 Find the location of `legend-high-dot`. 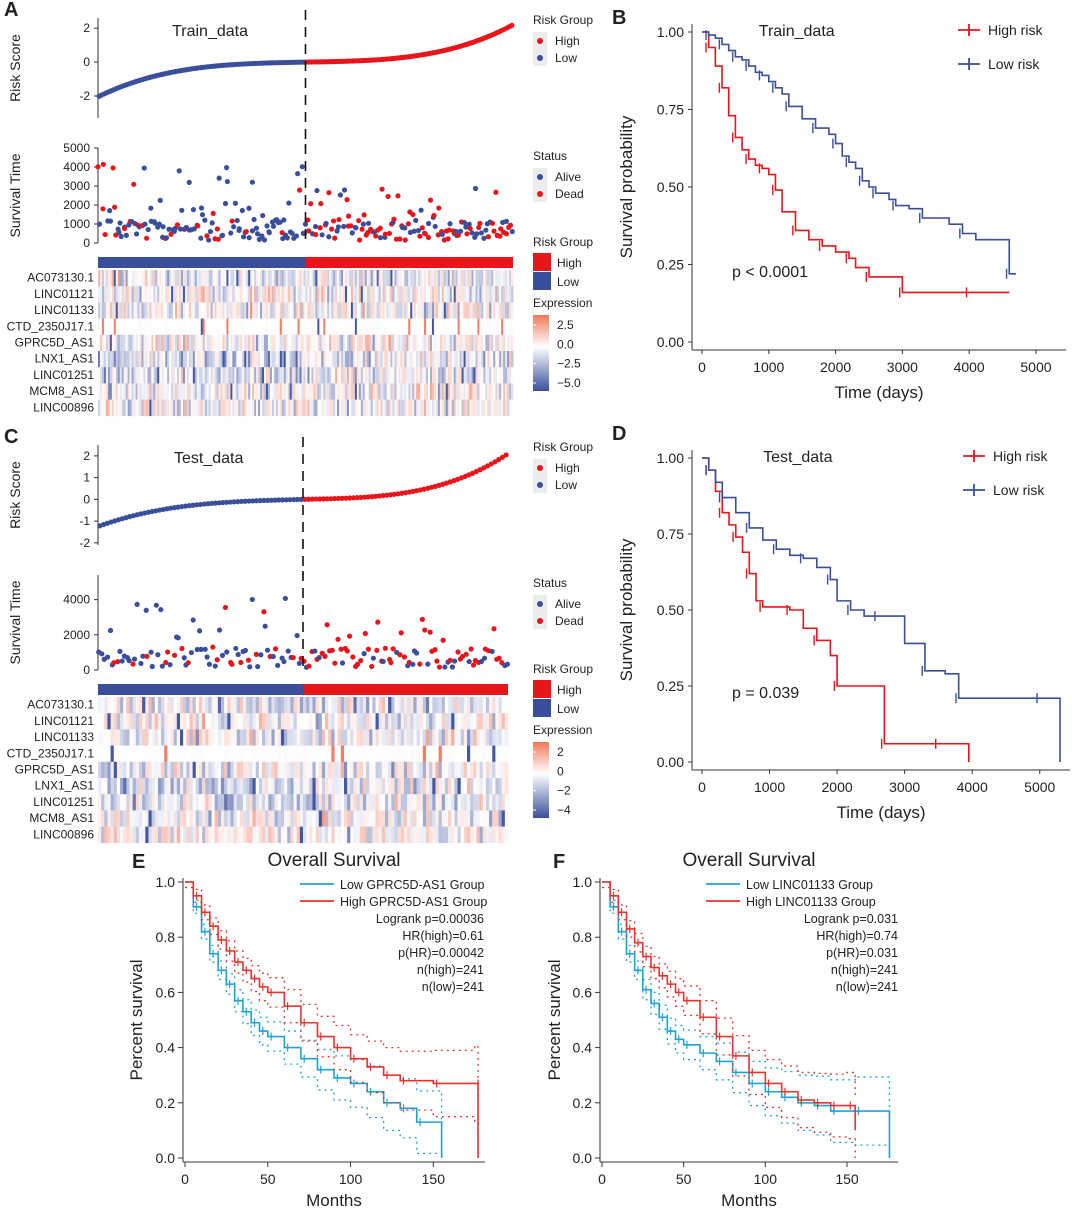

legend-high-dot is located at coordinates (540, 41).